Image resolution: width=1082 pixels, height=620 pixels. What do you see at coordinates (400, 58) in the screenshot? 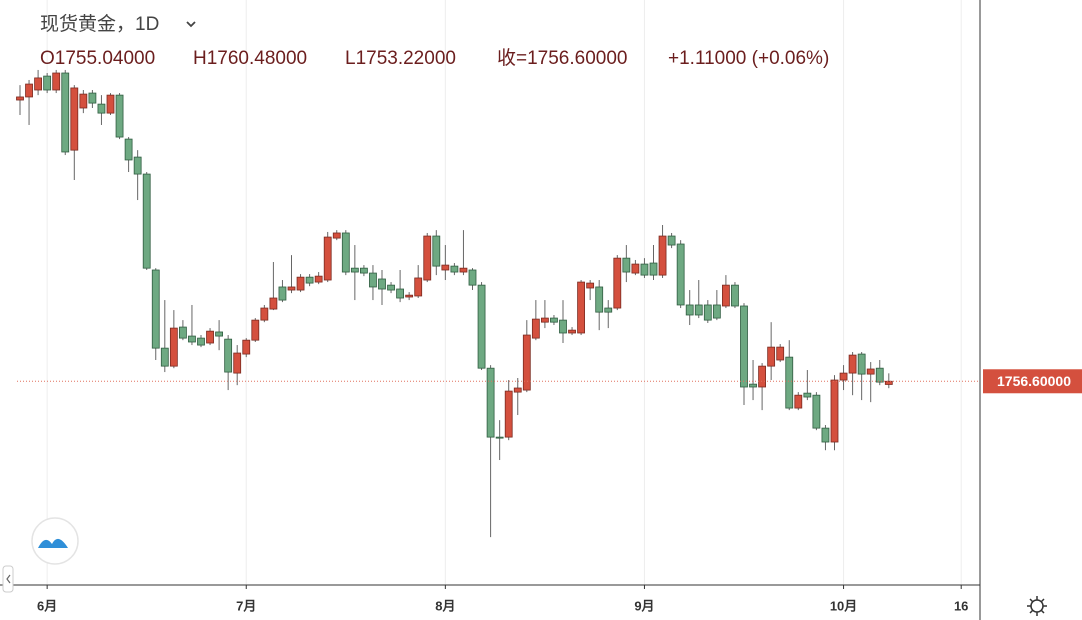
I see `legend-item: L1753.22000` at bounding box center [400, 58].